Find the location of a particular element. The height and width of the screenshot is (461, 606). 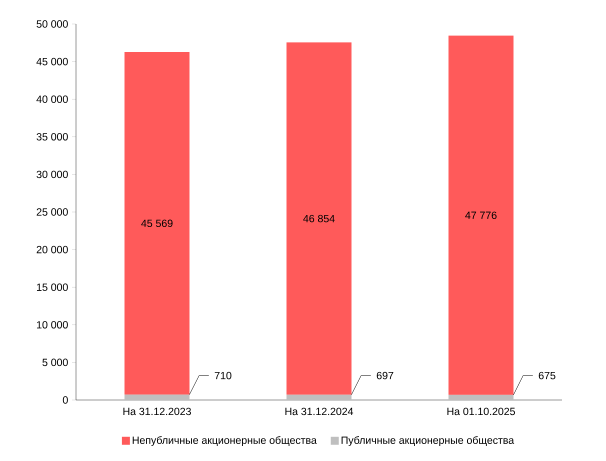

y-tick-label: 50 000 is located at coordinates (52, 24).